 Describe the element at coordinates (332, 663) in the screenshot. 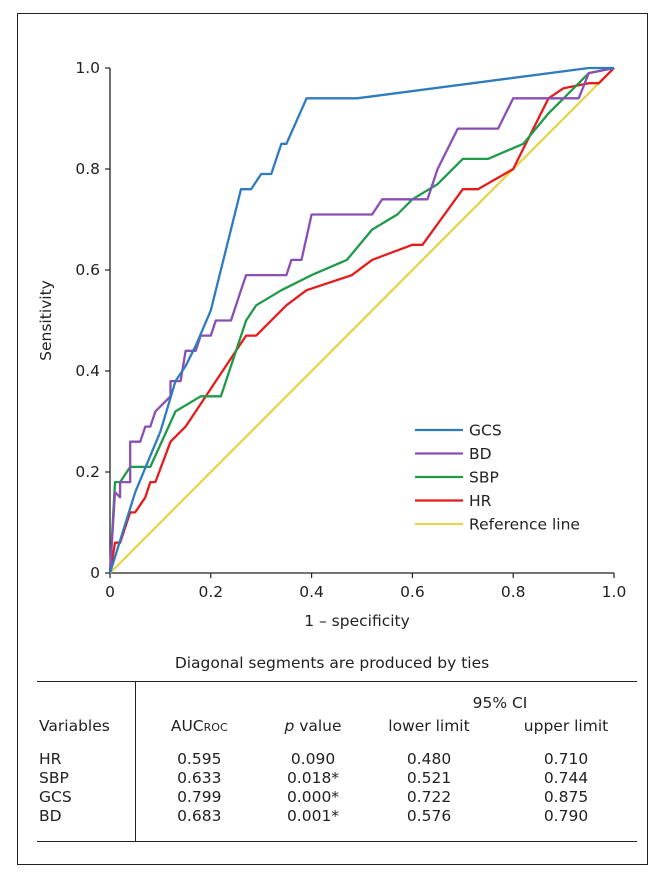

I see `chart-note: Diagonal segments are produced by ties` at that location.